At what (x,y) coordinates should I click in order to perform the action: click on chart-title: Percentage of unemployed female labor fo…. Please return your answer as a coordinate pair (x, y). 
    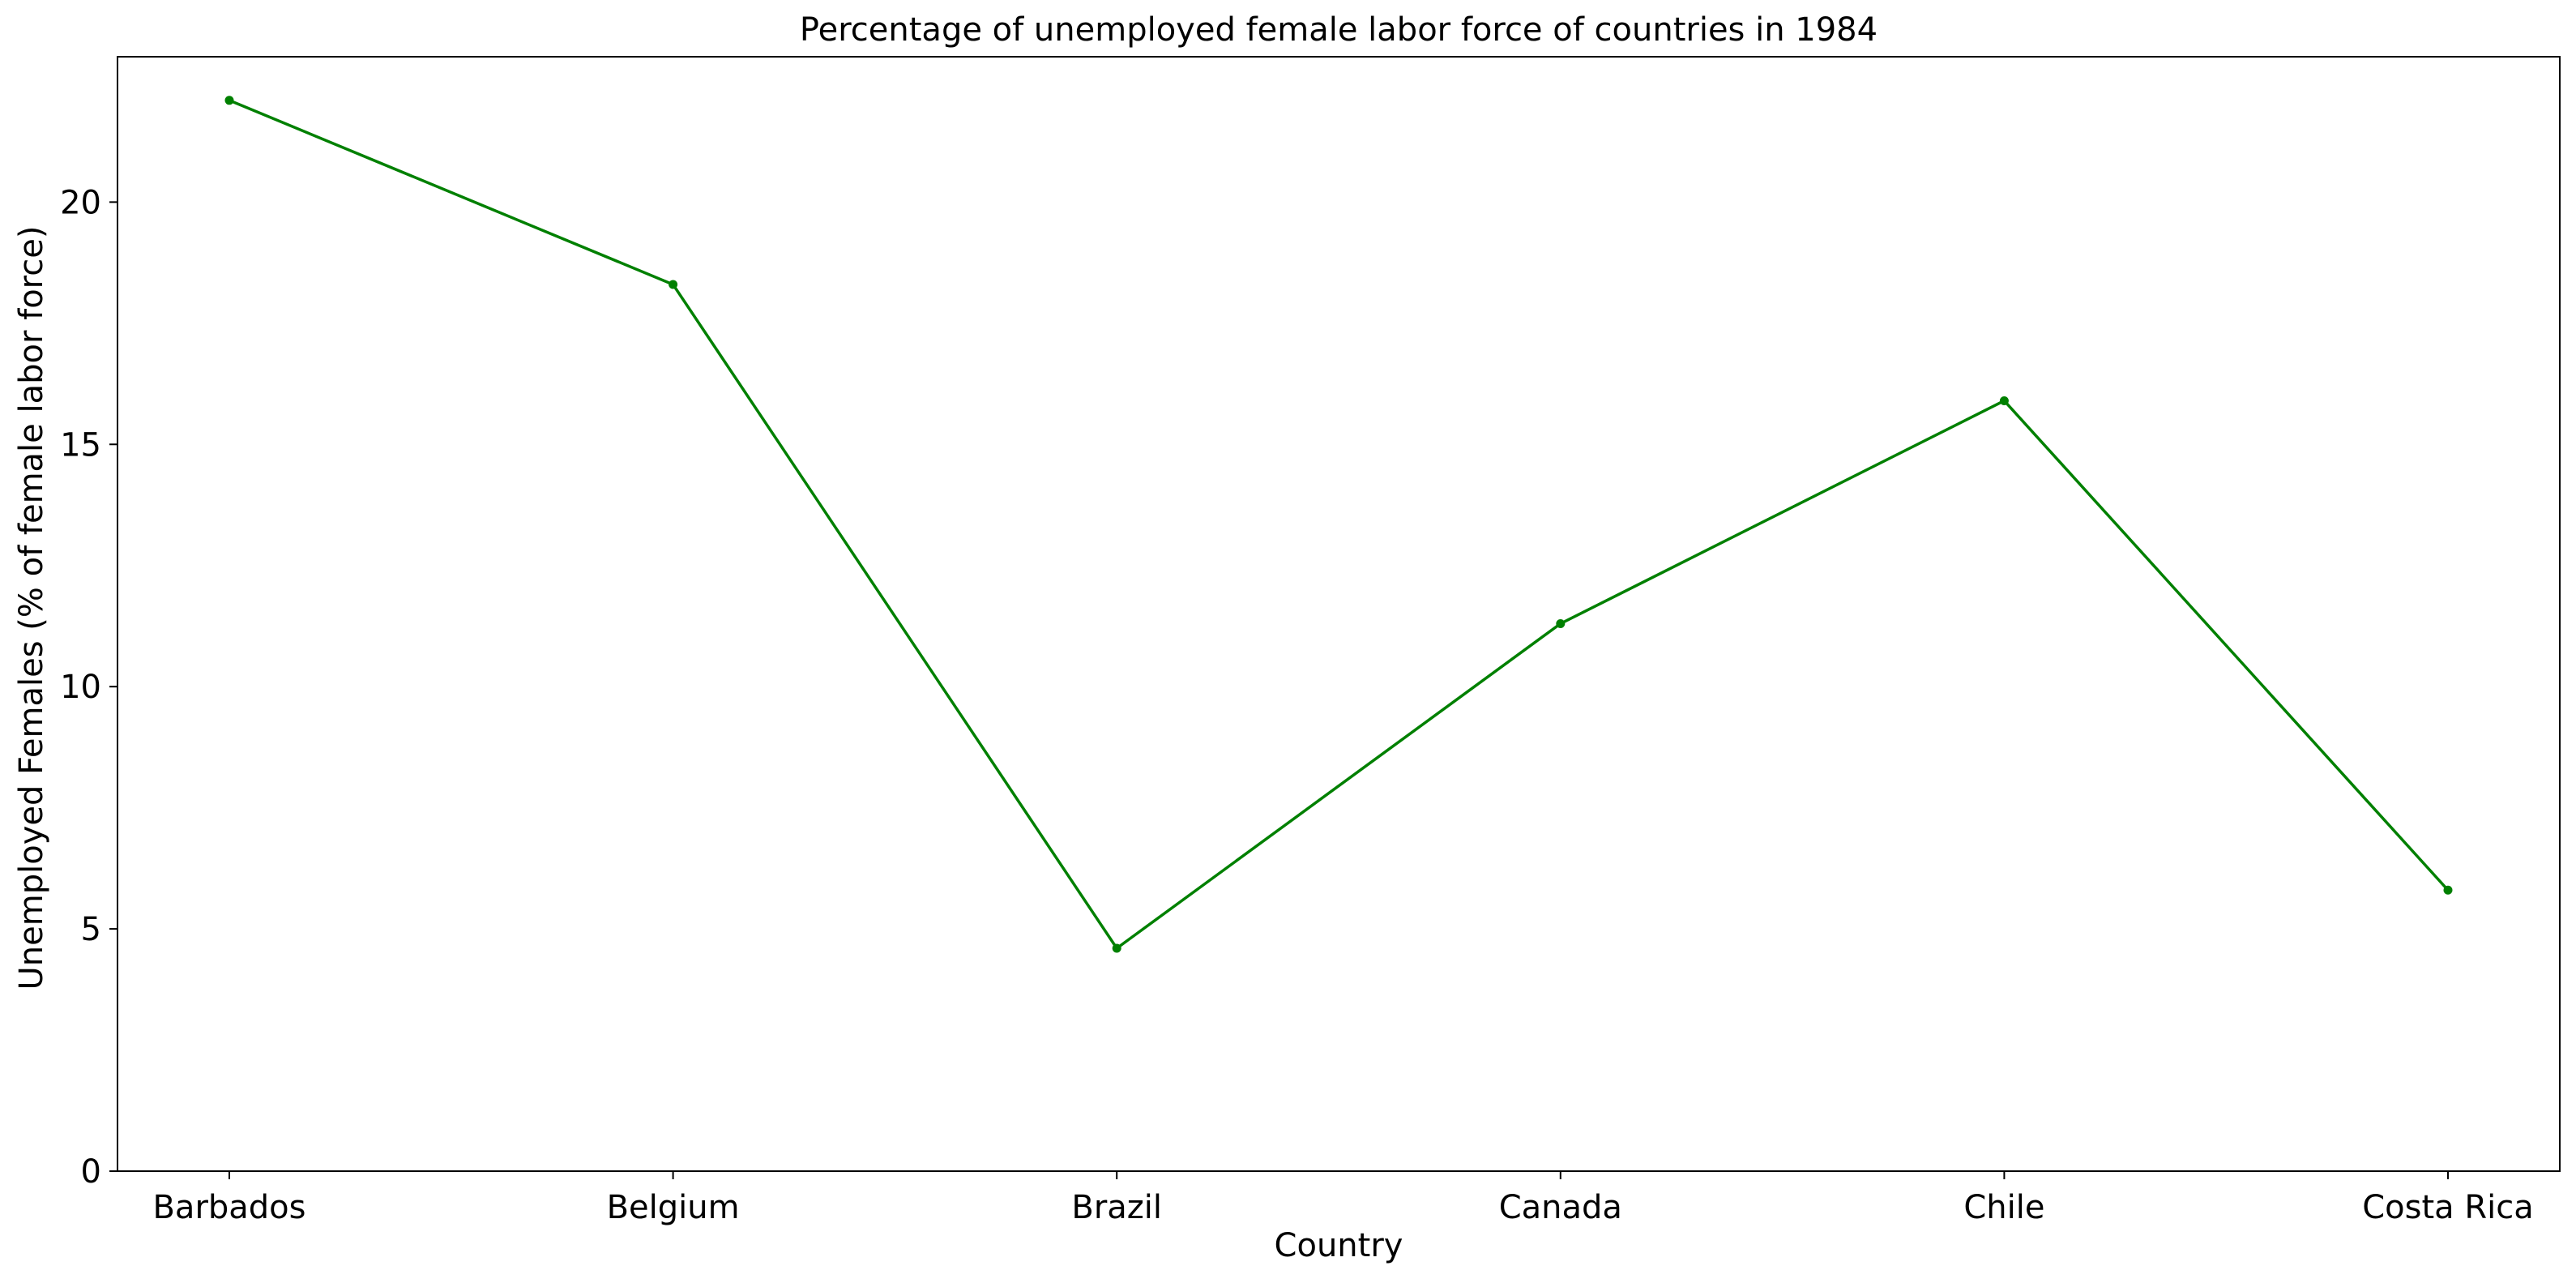
    Looking at the image, I should click on (1339, 30).